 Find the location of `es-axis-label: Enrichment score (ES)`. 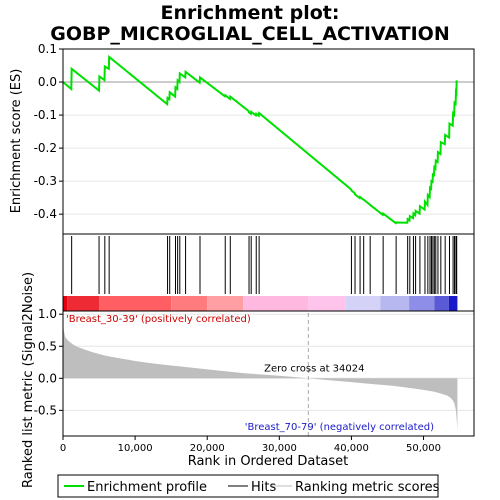

es-axis-label: Enrichment score (ES) is located at coordinates (16, 141).